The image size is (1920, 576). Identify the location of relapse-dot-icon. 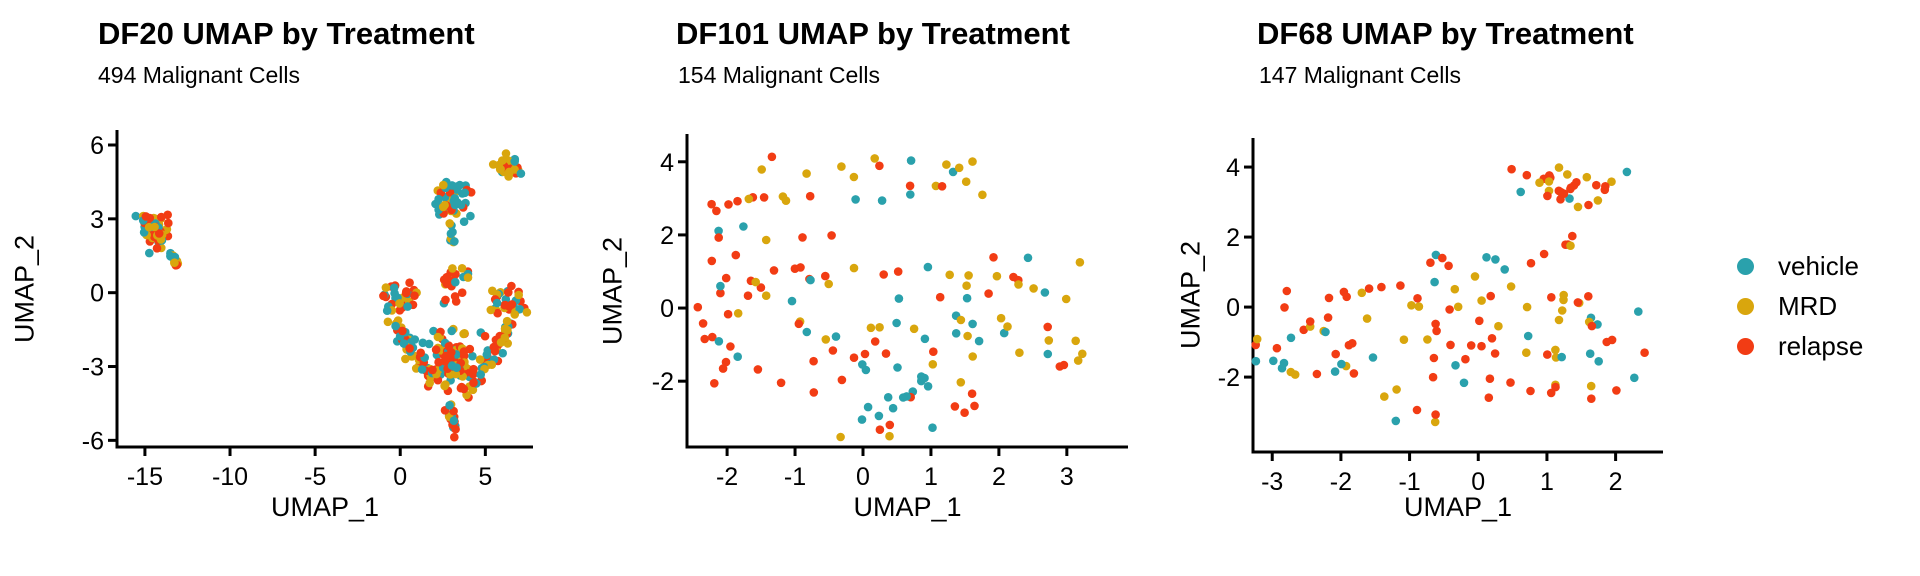
(1745, 346).